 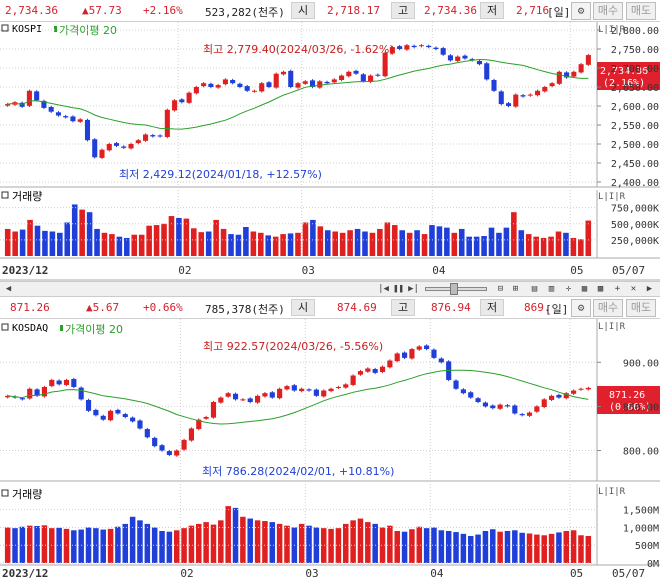 I want to click on kosdaq-period: [일], so click(x=557, y=309).